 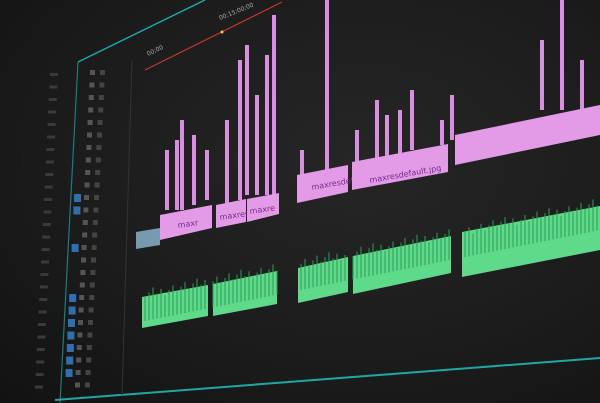 What do you see at coordinates (325, 184) in the screenshot?
I see `video-clip: maxresdef` at bounding box center [325, 184].